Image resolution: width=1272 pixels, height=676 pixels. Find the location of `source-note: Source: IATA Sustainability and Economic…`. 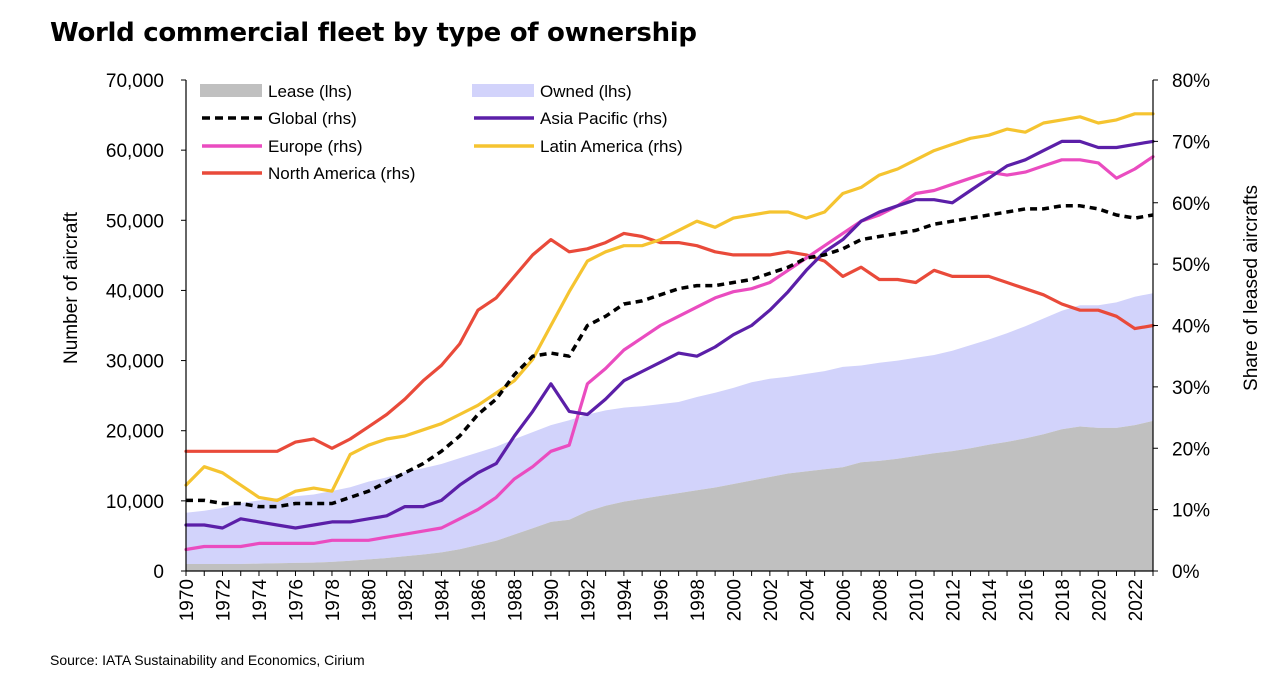

source-note: Source: IATA Sustainability and Economic… is located at coordinates (207, 660).